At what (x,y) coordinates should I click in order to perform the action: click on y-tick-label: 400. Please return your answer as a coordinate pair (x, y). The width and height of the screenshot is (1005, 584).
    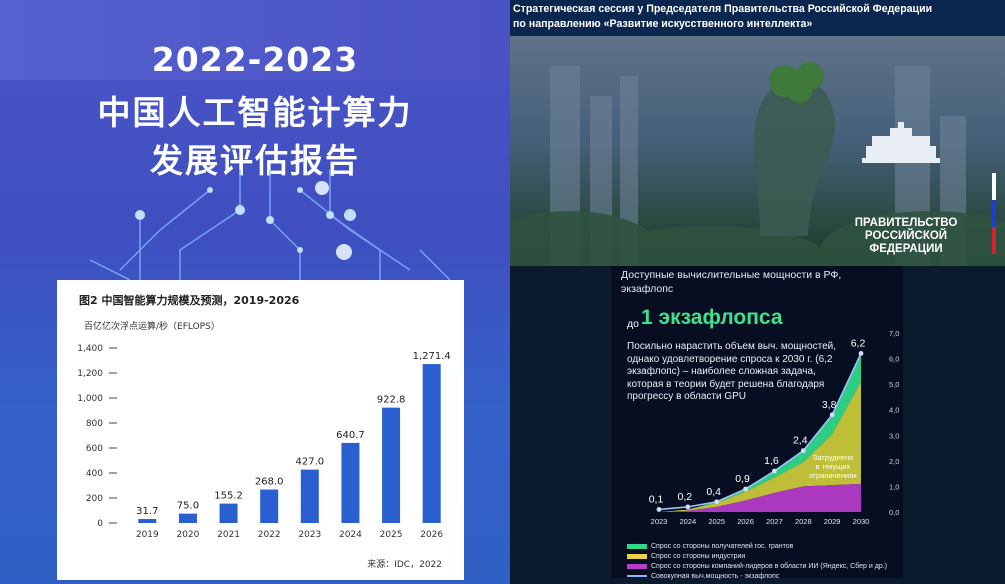
    Looking at the image, I should click on (94, 474).